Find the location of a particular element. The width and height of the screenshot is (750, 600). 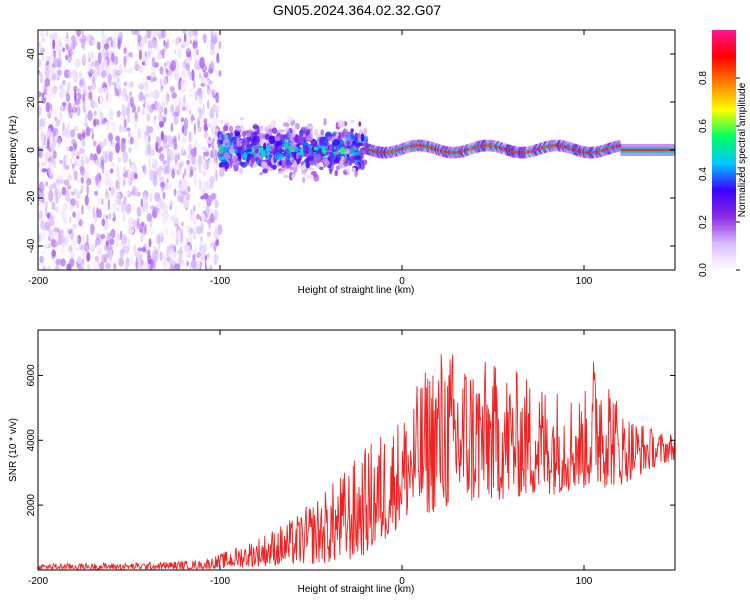

colorbar-tick-label: 0.2 is located at coordinates (703, 222).